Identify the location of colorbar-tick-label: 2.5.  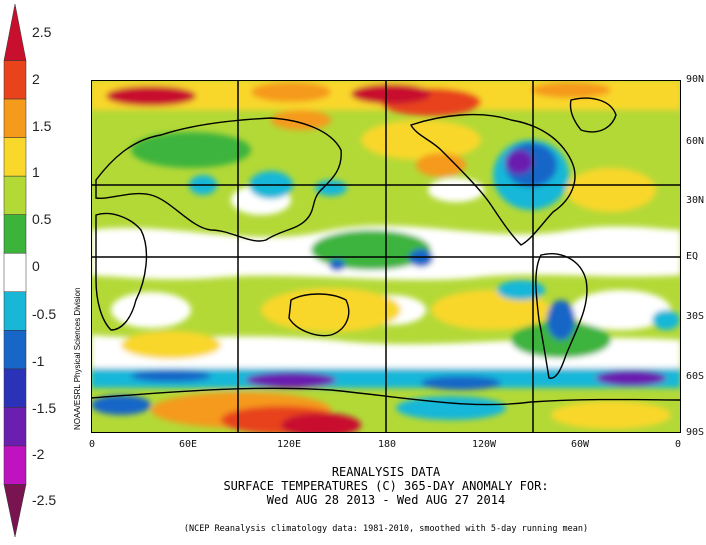
(42, 32).